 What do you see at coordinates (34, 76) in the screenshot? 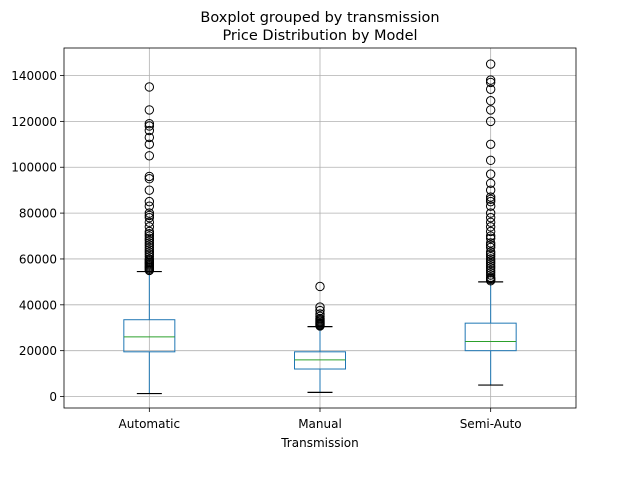
I see `y-tick-label: 140000` at bounding box center [34, 76].